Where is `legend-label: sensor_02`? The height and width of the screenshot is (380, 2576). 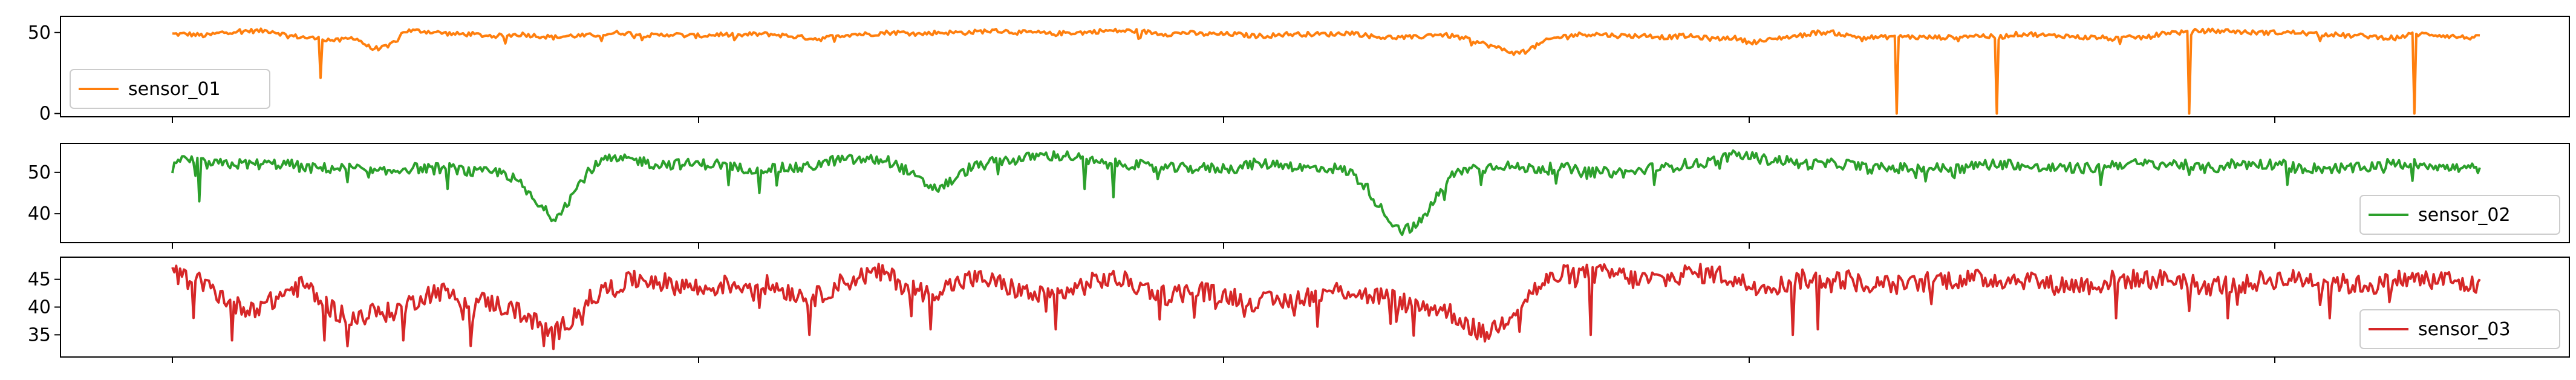
legend-label: sensor_02 is located at coordinates (2464, 215).